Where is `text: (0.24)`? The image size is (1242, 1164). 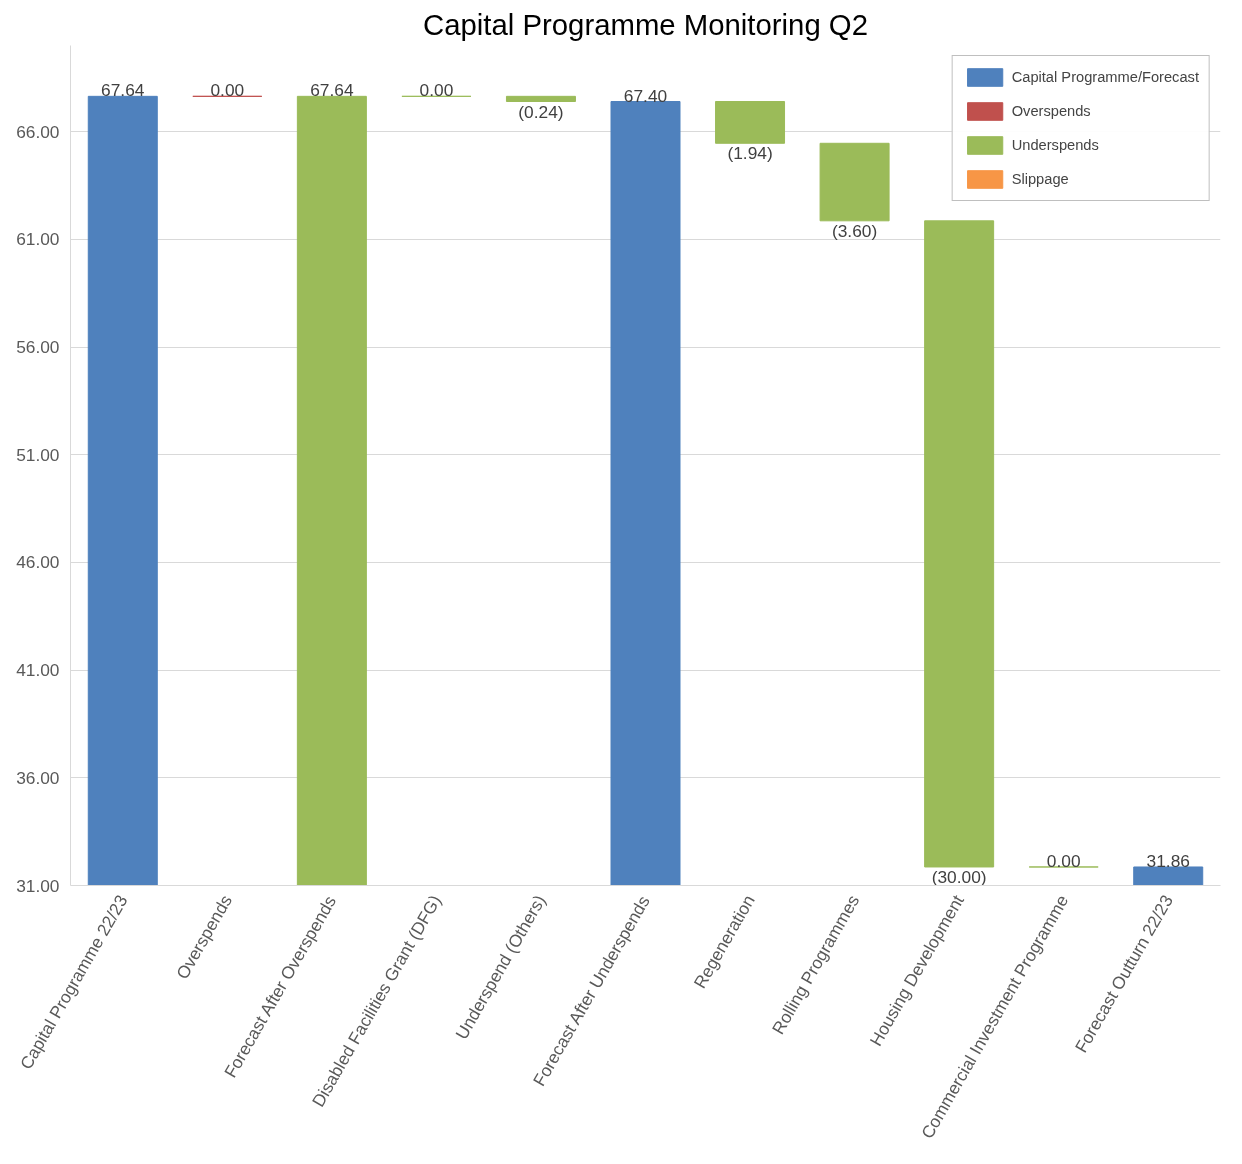 text: (0.24) is located at coordinates (541, 111).